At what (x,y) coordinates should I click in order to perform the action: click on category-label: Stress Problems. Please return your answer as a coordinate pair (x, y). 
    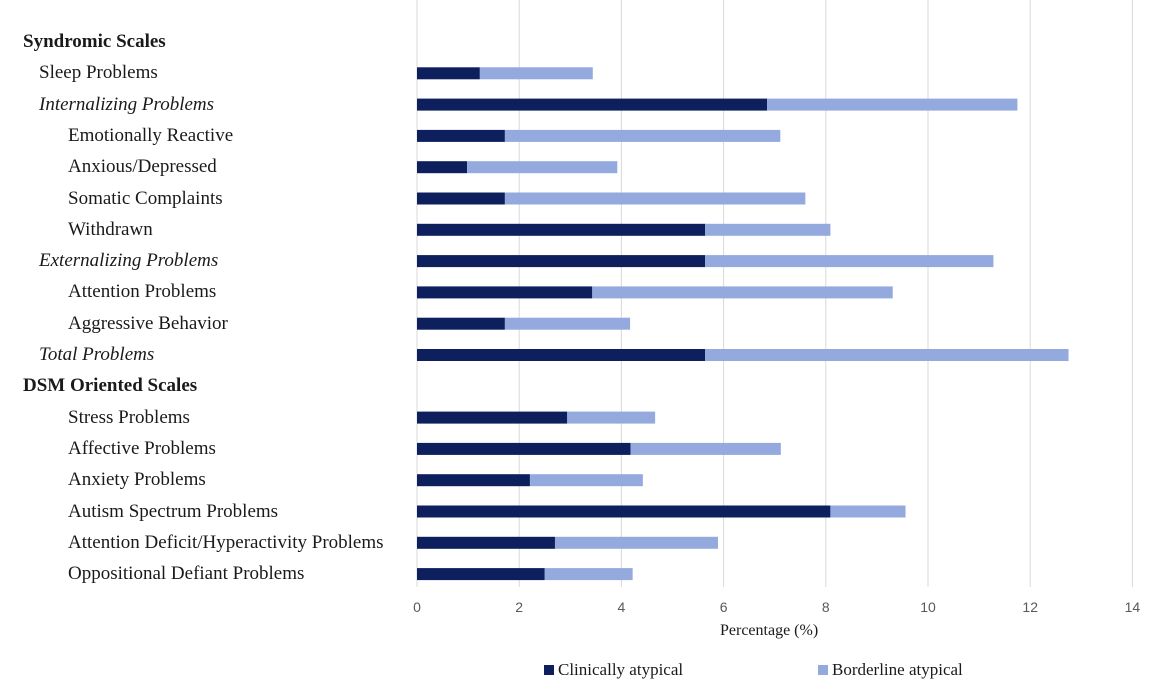
    Looking at the image, I should click on (129, 417).